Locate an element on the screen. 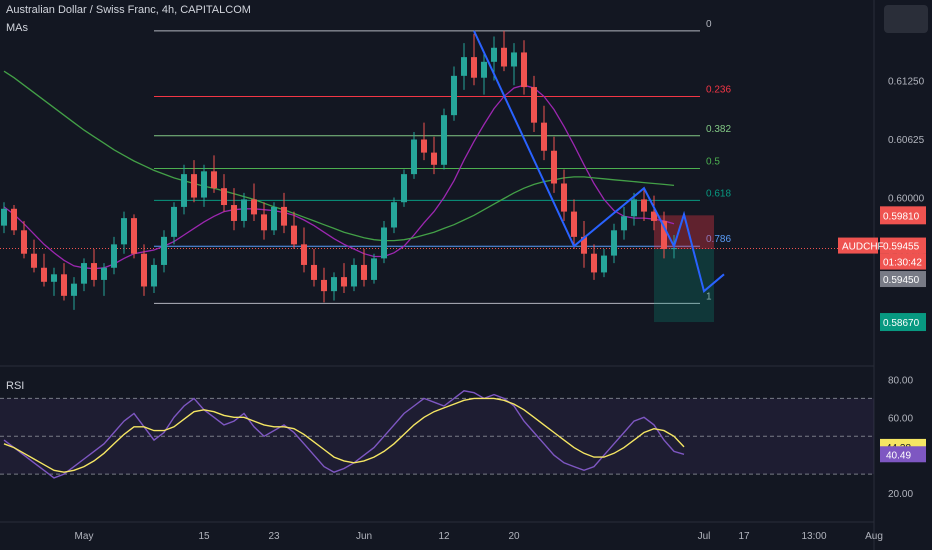 This screenshot has width=932, height=550. symbol-tag-label: AUDCHF is located at coordinates (863, 247).